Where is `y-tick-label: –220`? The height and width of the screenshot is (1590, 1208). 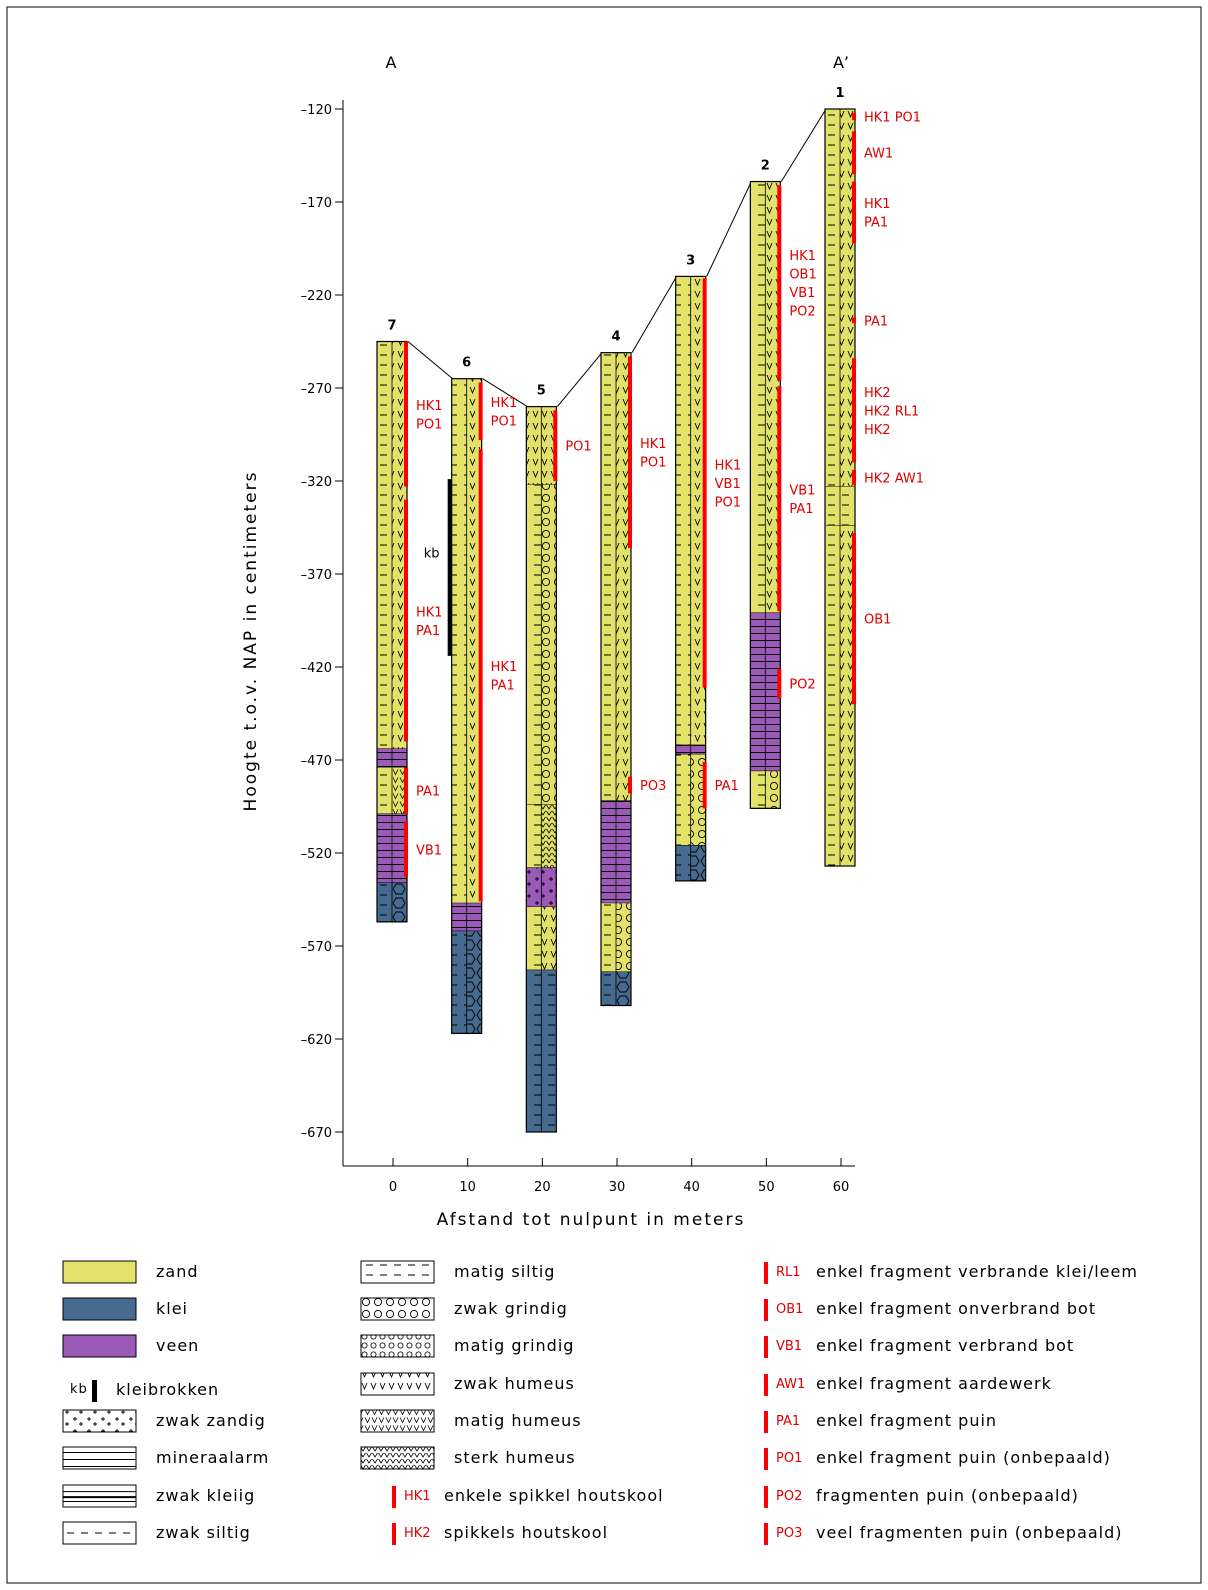
y-tick-label: –220 is located at coordinates (316, 296).